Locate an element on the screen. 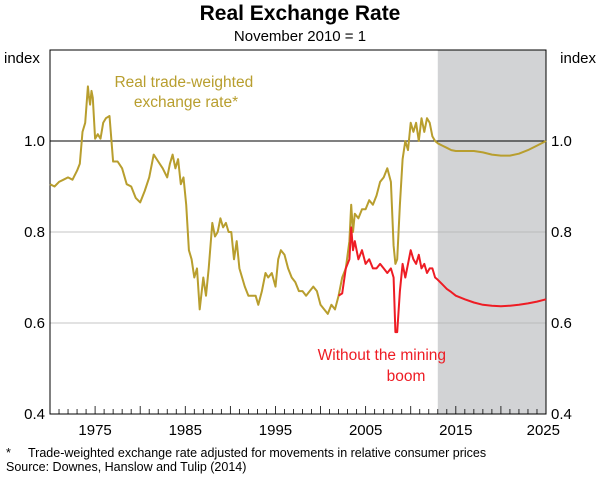 The height and width of the screenshot is (499, 600). x-tick-label: 2025 is located at coordinates (543, 430).